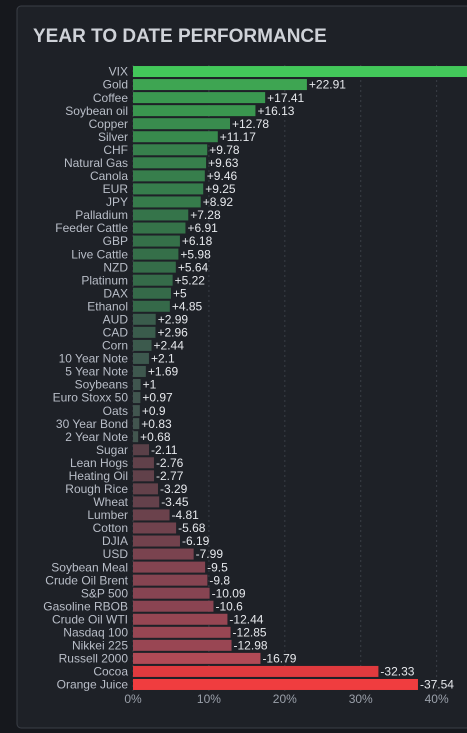 The height and width of the screenshot is (733, 467). What do you see at coordinates (193, 267) in the screenshot?
I see `value-label: +5.64` at bounding box center [193, 267].